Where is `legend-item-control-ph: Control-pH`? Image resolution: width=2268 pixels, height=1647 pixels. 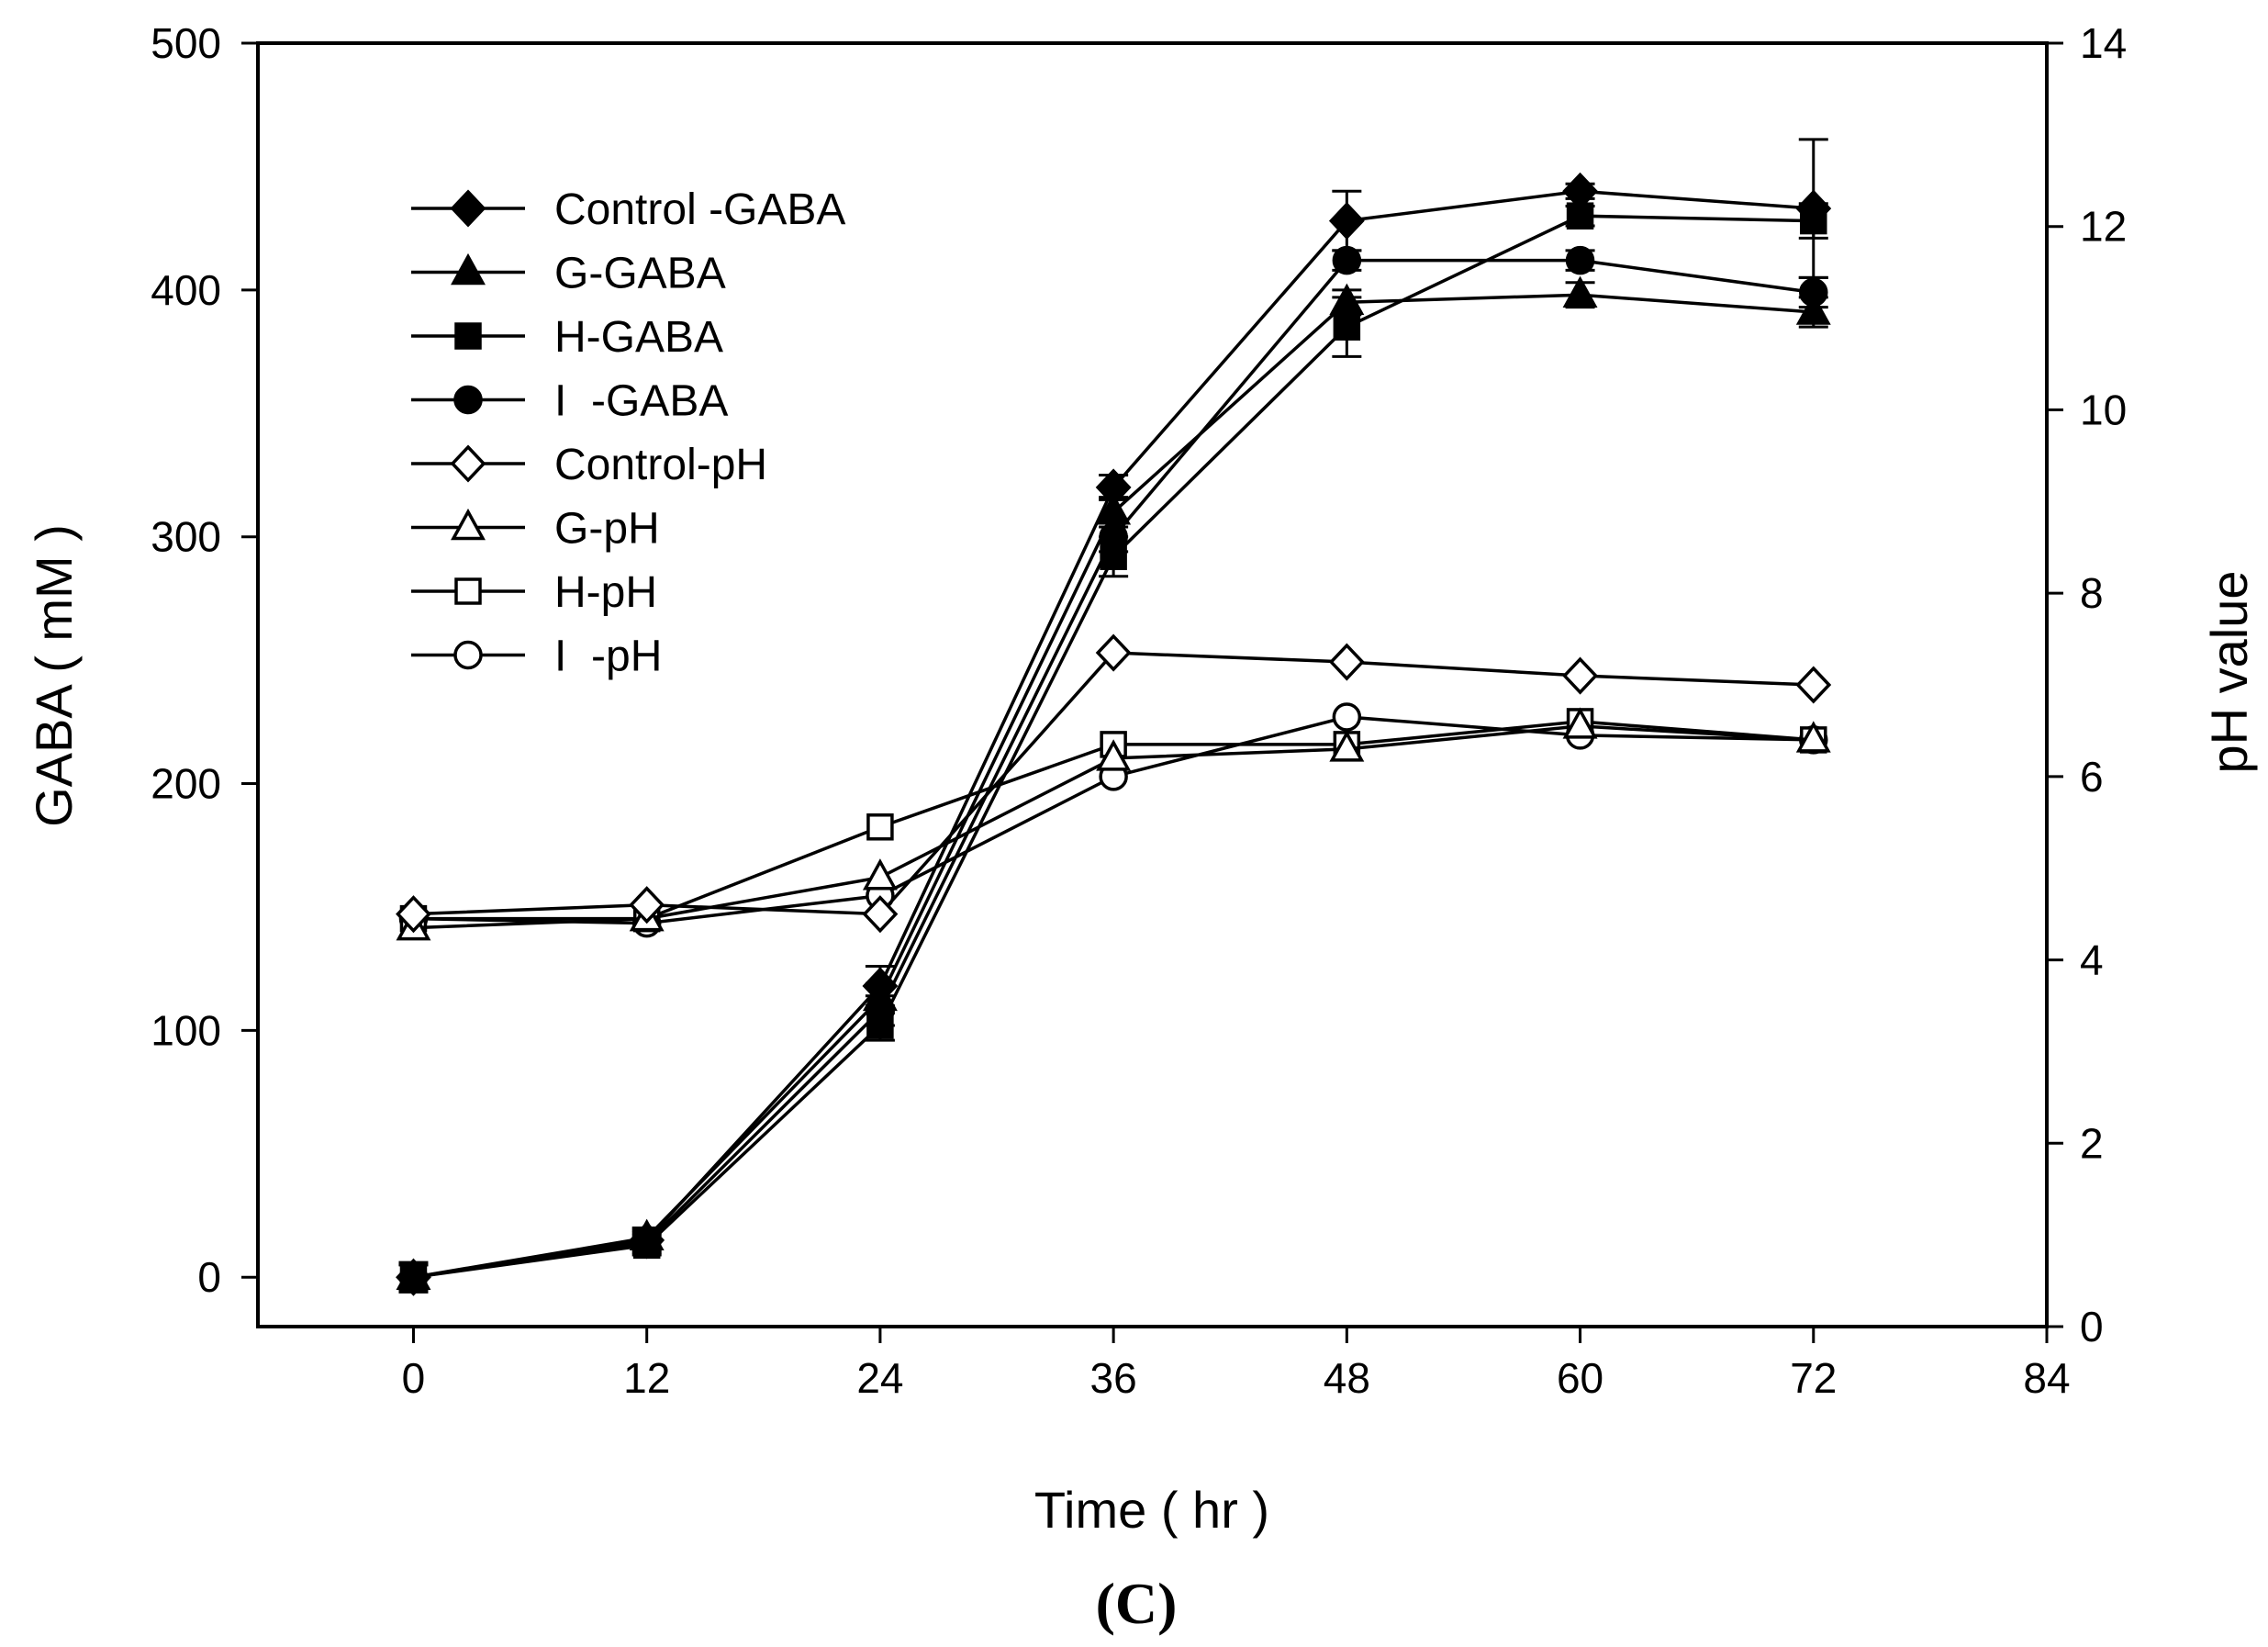
legend-item-control-ph: Control-pH is located at coordinates (589, 465).